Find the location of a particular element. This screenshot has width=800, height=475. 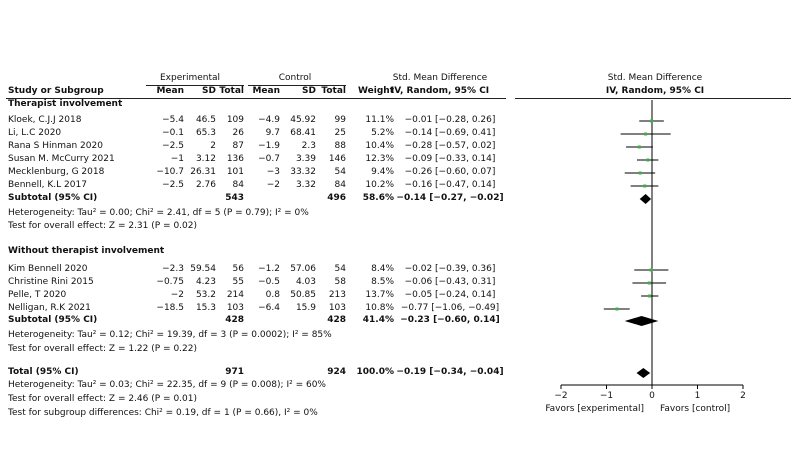

study-name: Susan M. McCurry 2021 is located at coordinates (61, 159).